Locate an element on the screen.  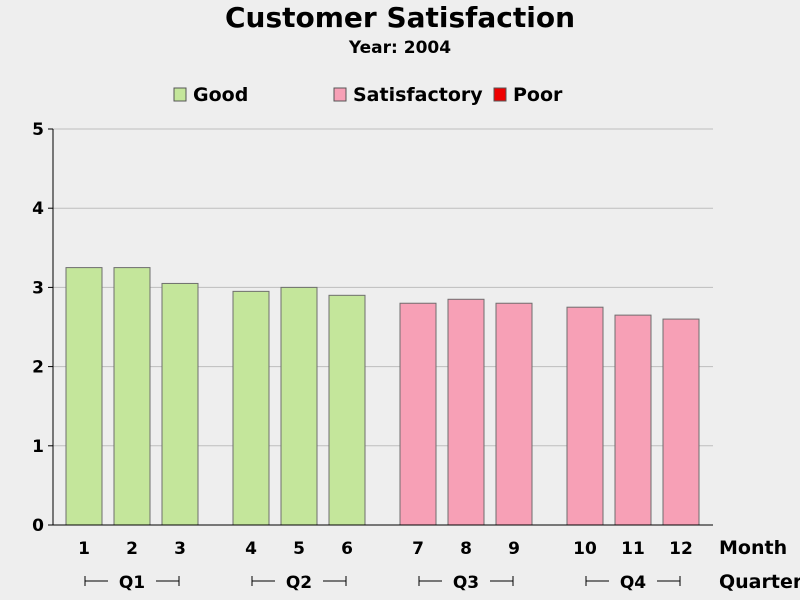
quarter-text: Q4 is located at coordinates (633, 583).